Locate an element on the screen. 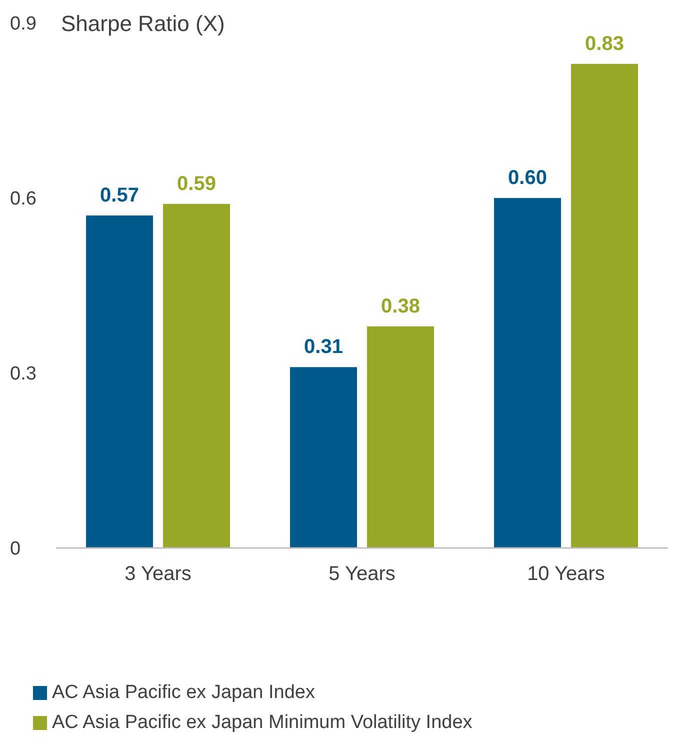  y-tick-label: 0 is located at coordinates (15, 549).